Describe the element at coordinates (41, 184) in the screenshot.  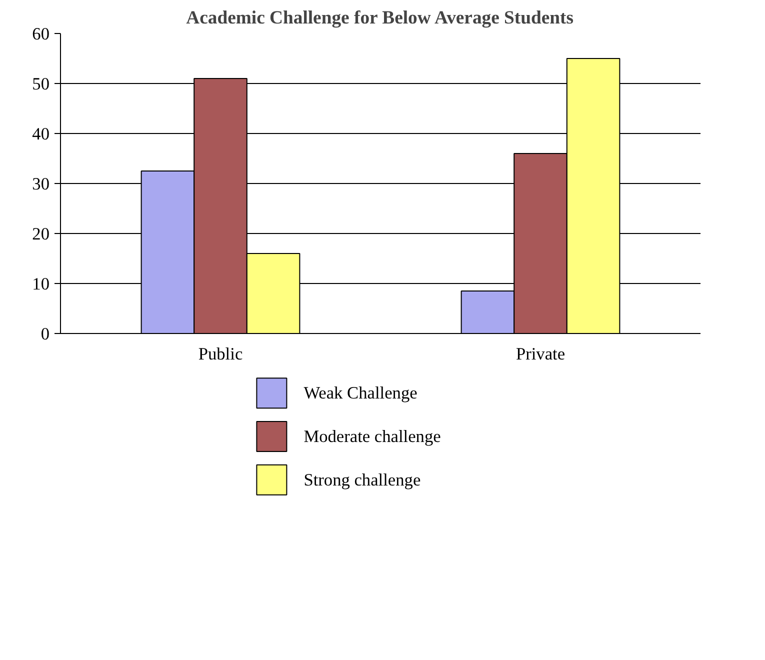
I see `y-tick-label: 30` at that location.